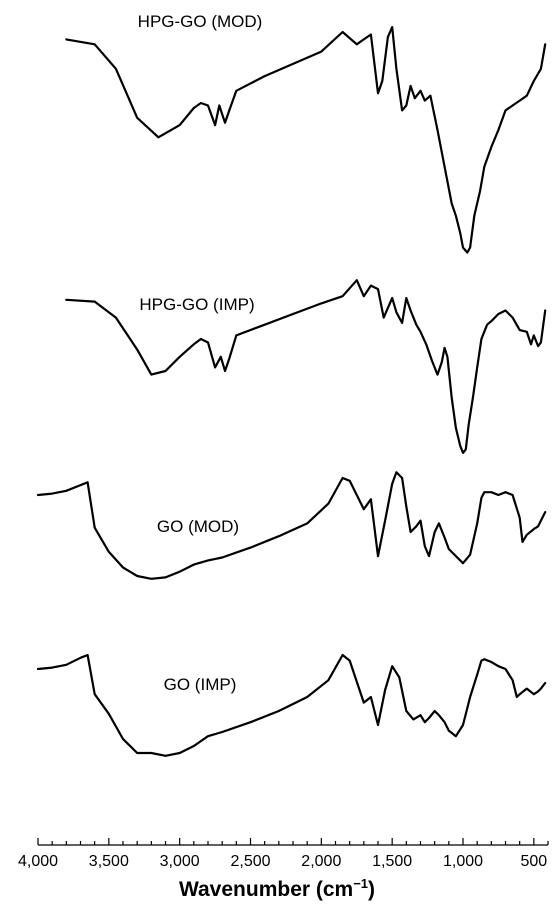 Image resolution: width=554 pixels, height=904 pixels. I want to click on x-axis-label-text: Wavenumber (cm, so click(266, 889).